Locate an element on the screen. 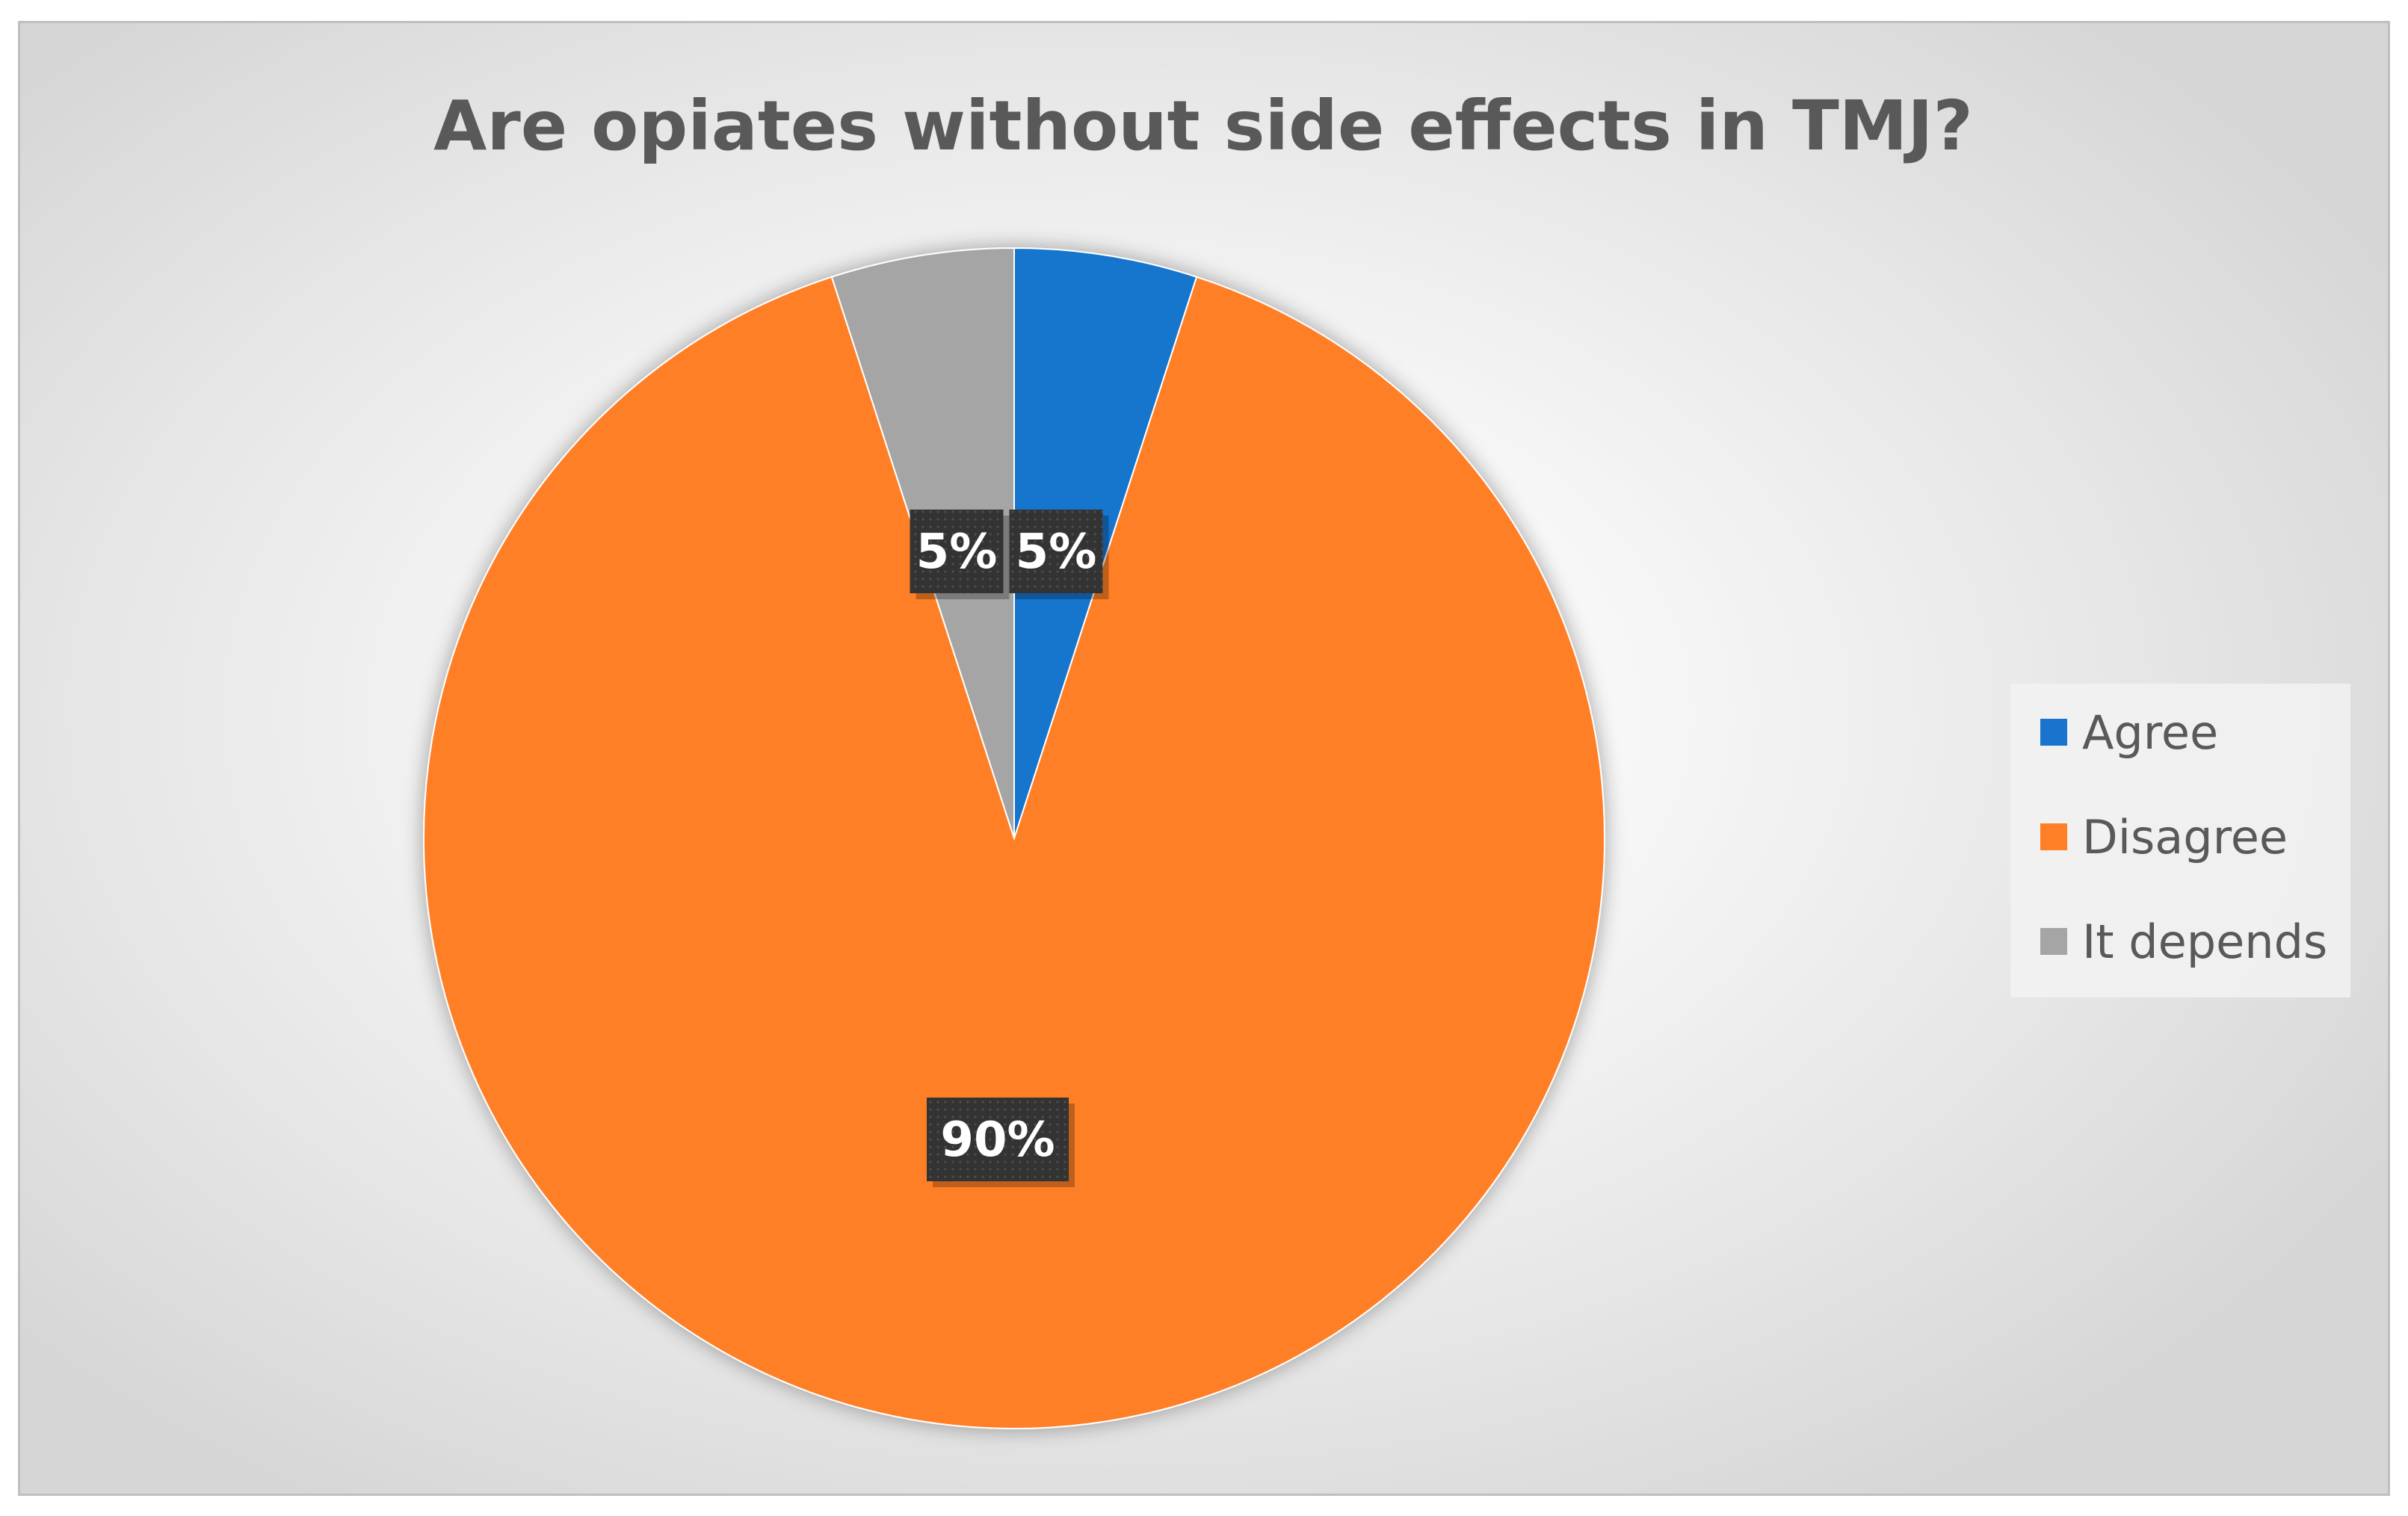  data-label-disagree: 90% is located at coordinates (1001, 1142).